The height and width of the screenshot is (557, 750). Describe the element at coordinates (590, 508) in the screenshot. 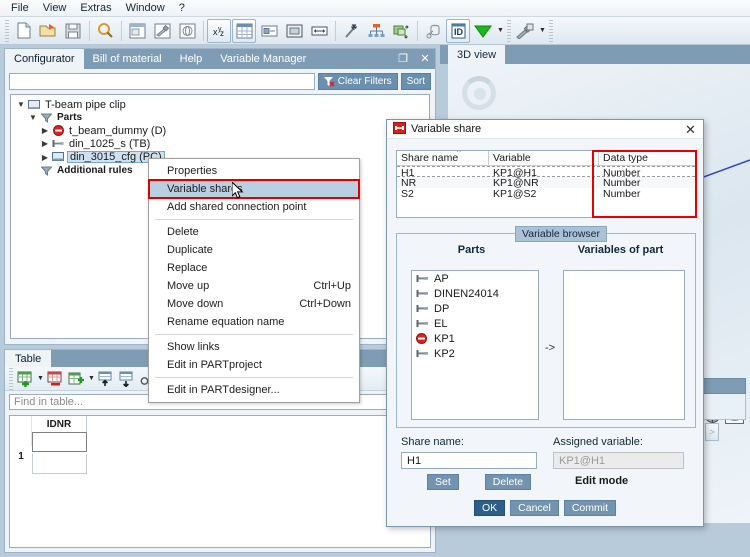

I see `commit-button: Commit` at that location.